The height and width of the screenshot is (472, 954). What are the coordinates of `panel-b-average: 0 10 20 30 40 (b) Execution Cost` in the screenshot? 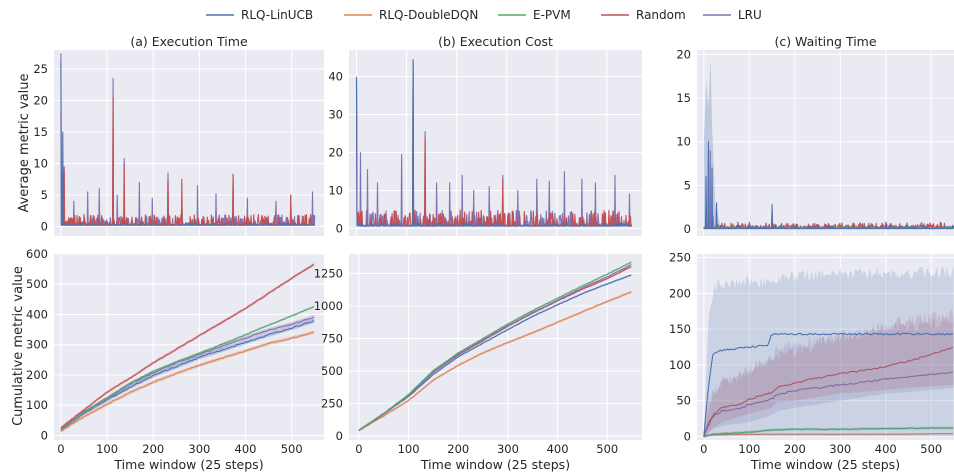 It's located at (485, 135).